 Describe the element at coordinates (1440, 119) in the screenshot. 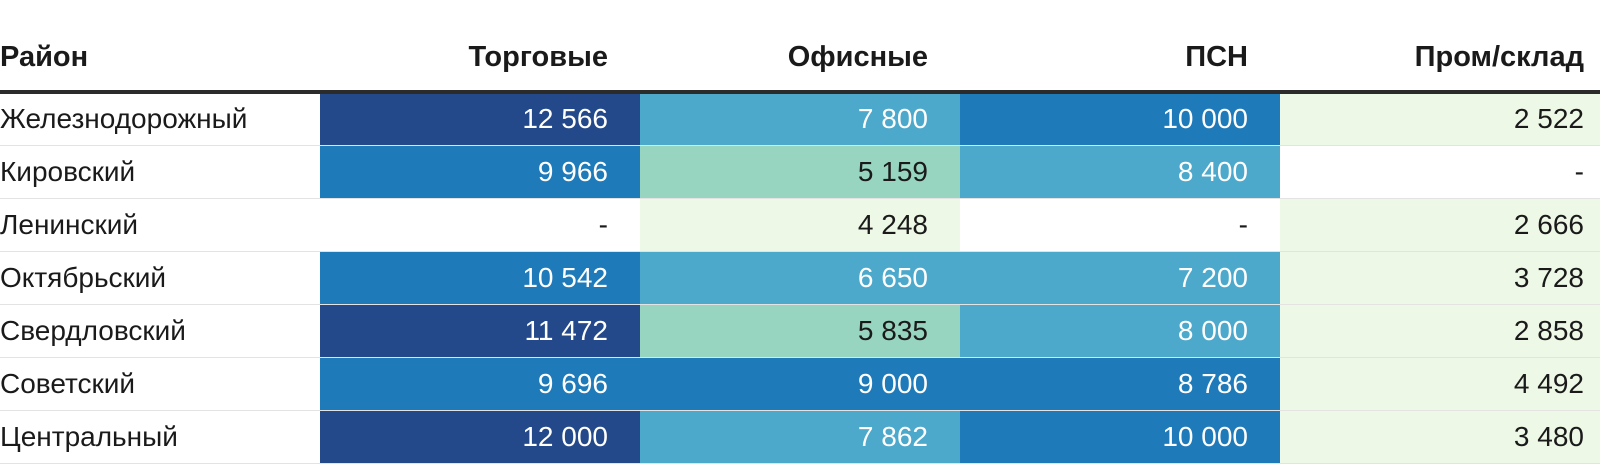

I see `value-cell: 2 522` at that location.